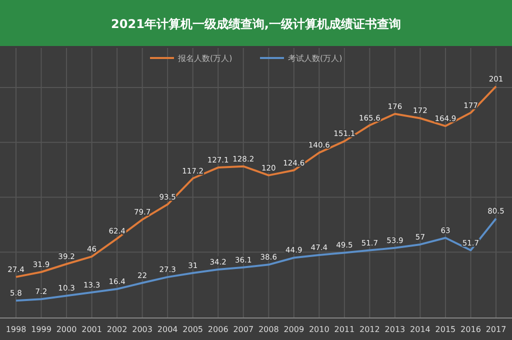 This screenshot has width=512, height=340. I want to click on x-tick-label: 2011, so click(344, 329).